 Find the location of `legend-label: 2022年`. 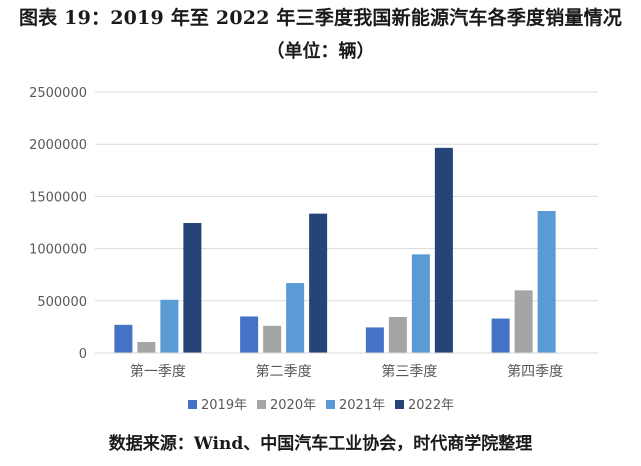

legend-label: 2022年 is located at coordinates (431, 405).